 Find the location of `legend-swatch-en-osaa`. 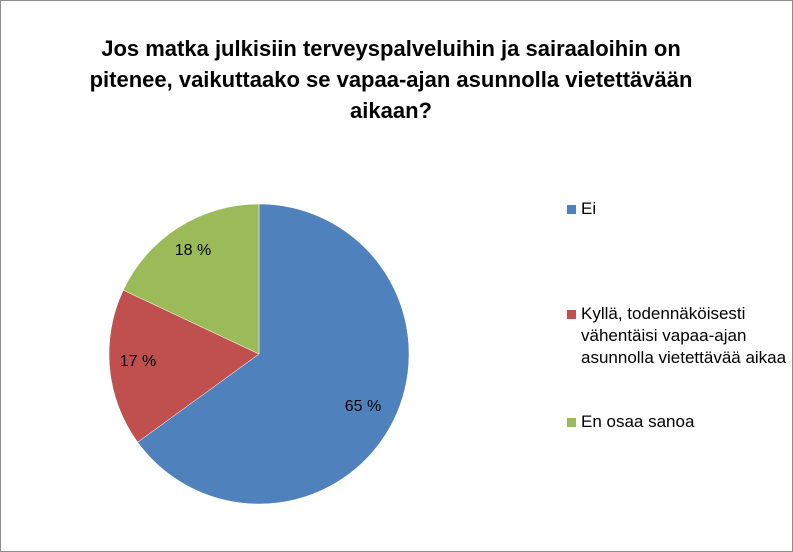

legend-swatch-en-osaa is located at coordinates (571, 422).